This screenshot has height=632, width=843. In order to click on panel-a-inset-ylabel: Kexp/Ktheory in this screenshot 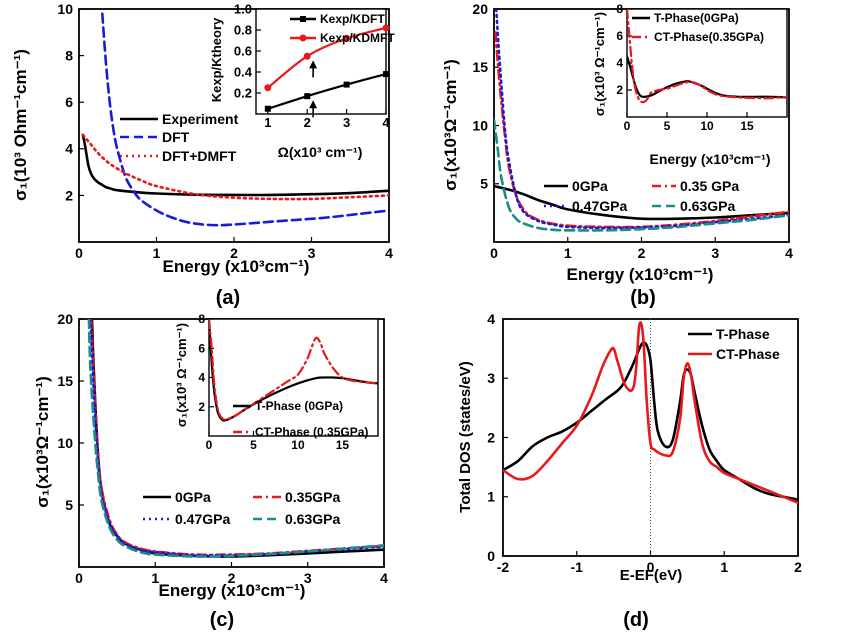, I will do `click(216, 59)`.